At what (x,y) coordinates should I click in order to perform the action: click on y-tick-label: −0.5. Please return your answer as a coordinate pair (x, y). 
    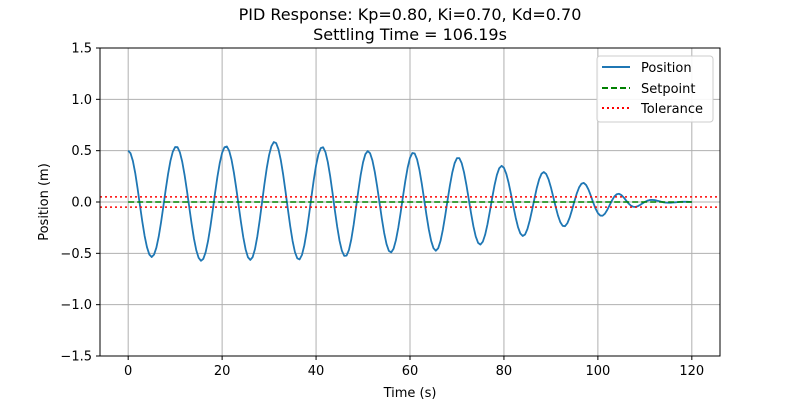
    Looking at the image, I should click on (76, 254).